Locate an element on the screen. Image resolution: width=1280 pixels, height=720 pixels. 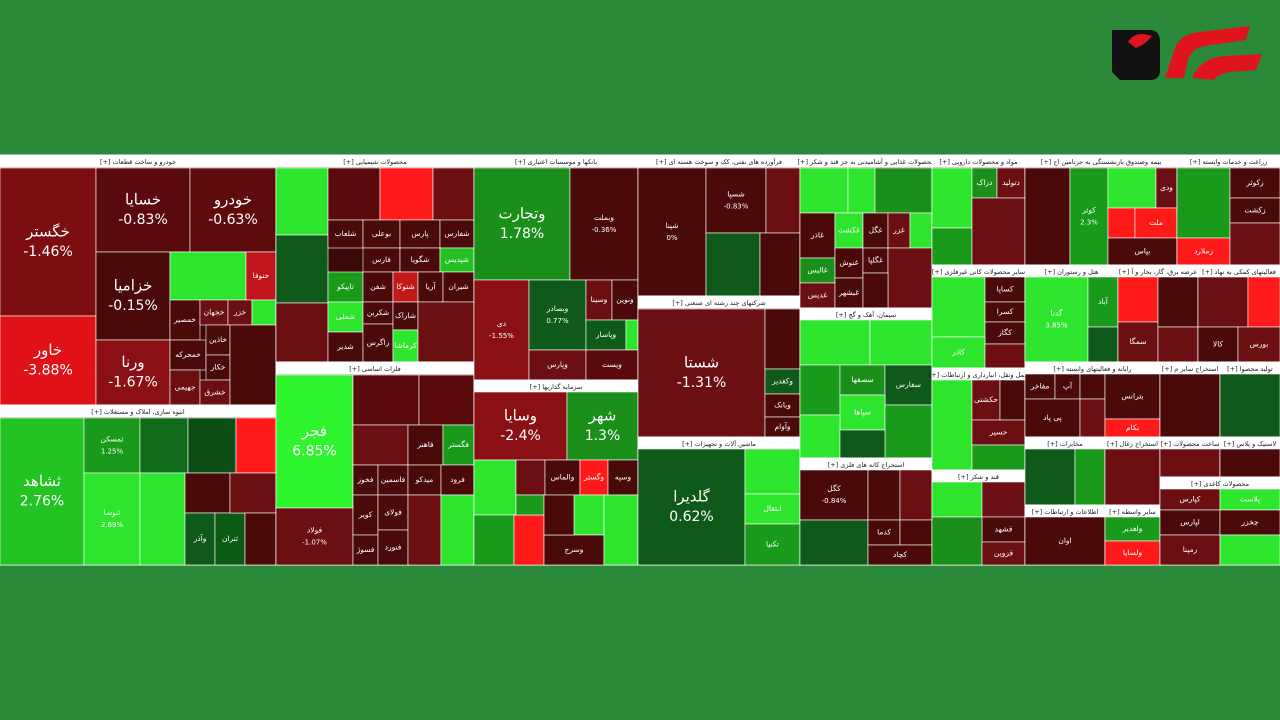
tile-label: کگاز is located at coordinates (1004, 332).